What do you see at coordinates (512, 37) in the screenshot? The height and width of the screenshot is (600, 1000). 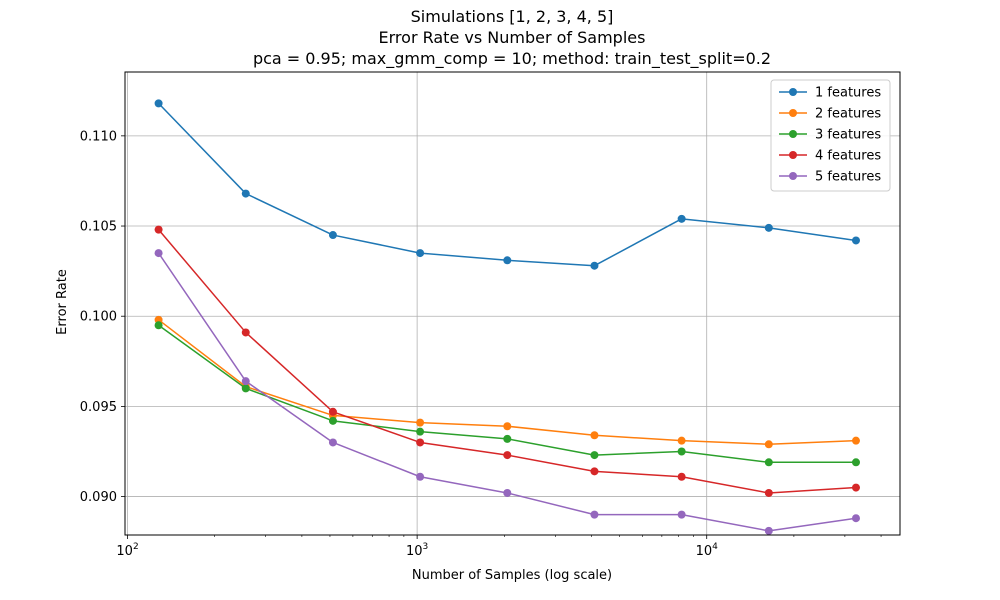 I see `chart-title-line-2: Error Rate vs Number of Samples` at bounding box center [512, 37].